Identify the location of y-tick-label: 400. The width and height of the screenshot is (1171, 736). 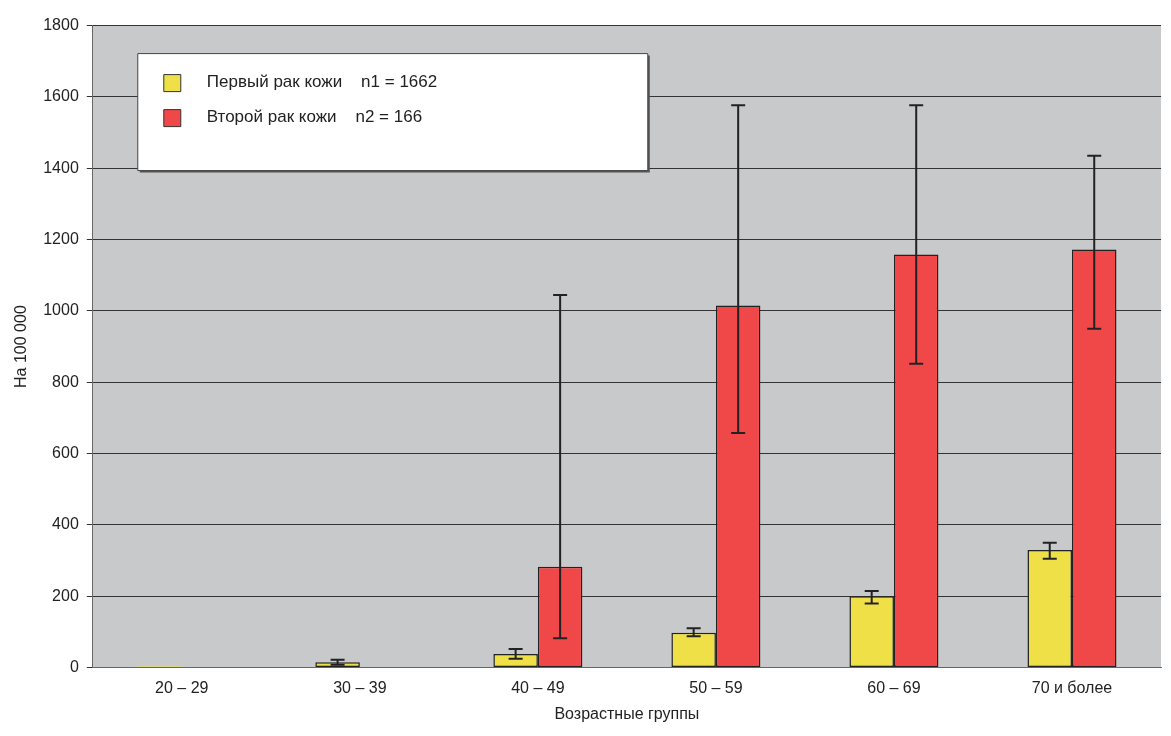
(65, 524).